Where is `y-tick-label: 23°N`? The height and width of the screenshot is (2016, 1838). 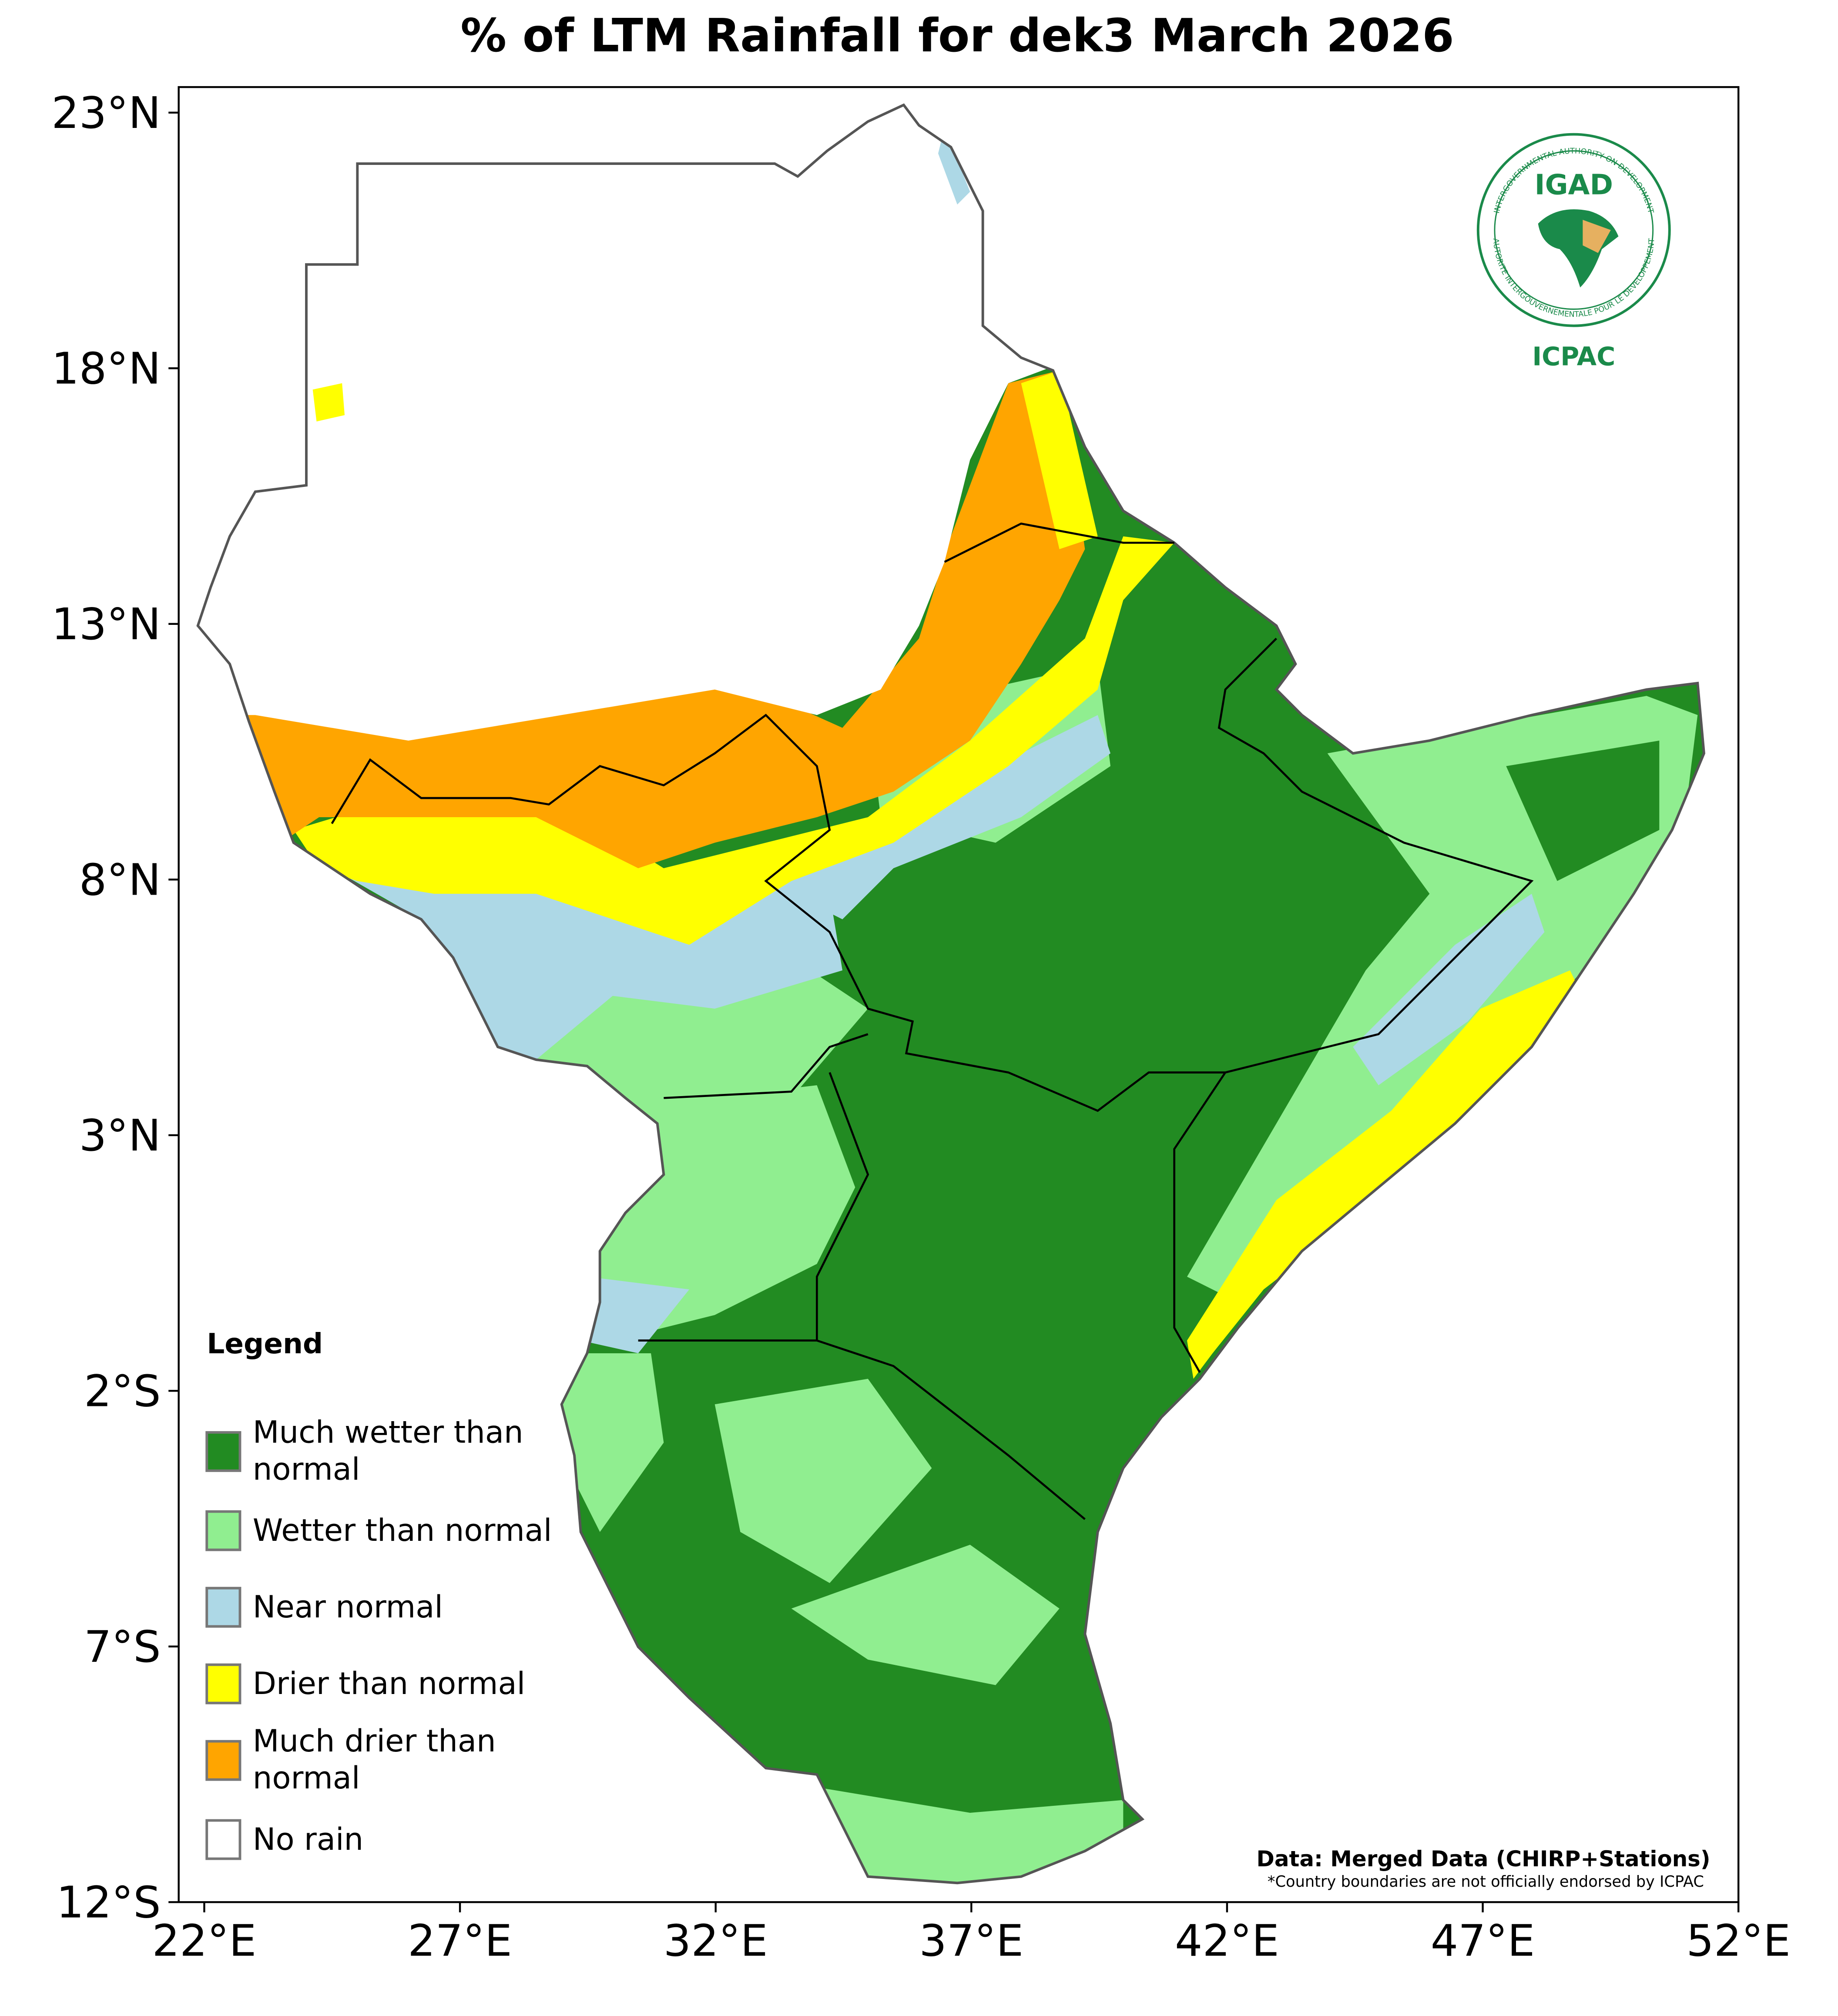 y-tick-label: 23°N is located at coordinates (106, 112).